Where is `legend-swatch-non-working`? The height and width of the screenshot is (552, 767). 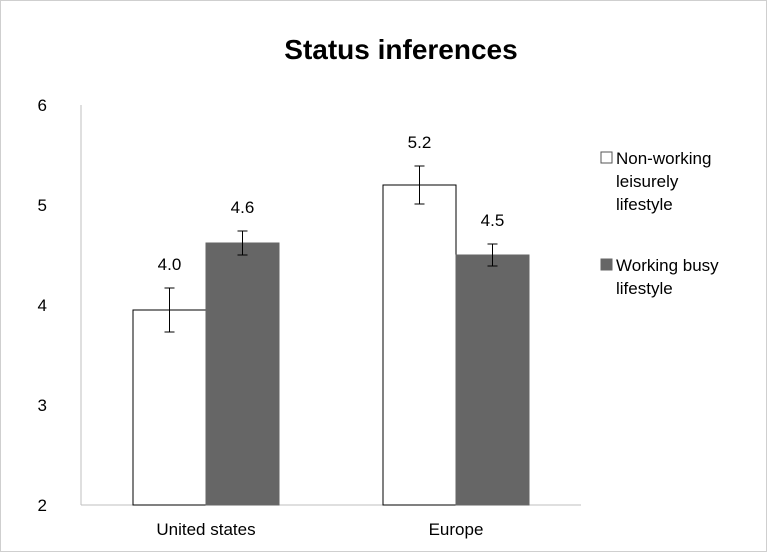 legend-swatch-non-working is located at coordinates (606, 157).